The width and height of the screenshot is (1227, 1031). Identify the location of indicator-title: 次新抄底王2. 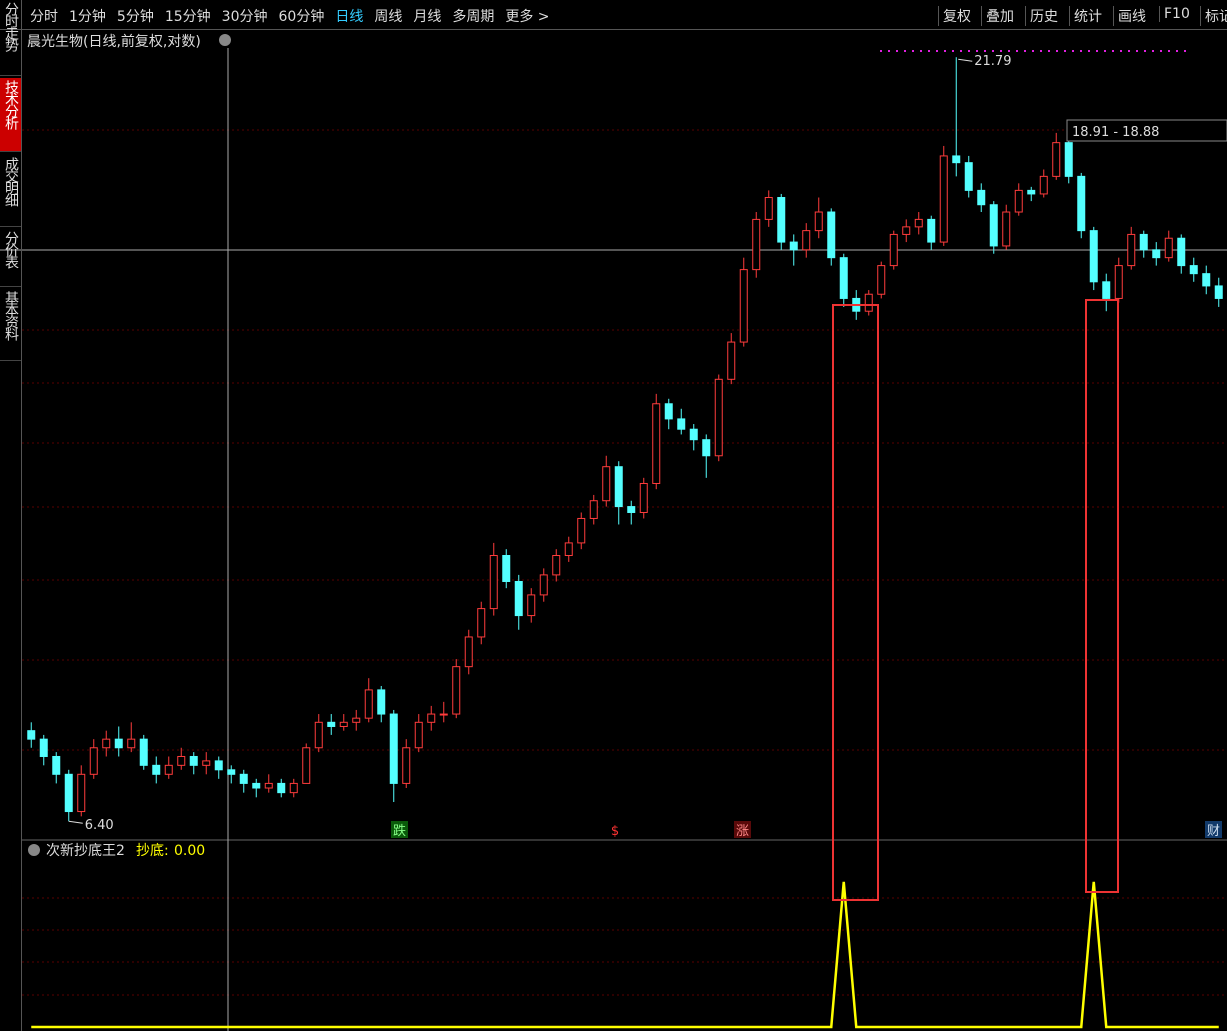
(85, 851).